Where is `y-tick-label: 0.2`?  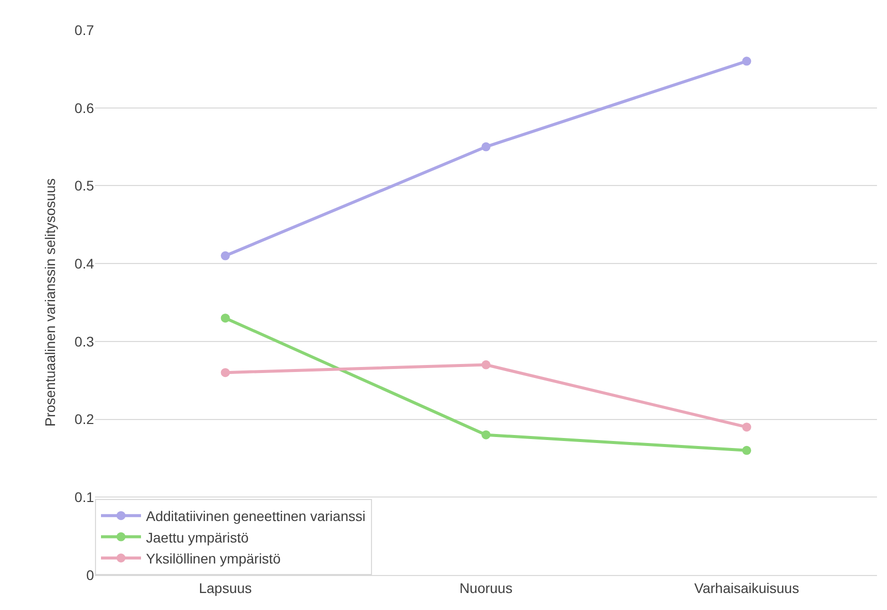 y-tick-label: 0.2 is located at coordinates (84, 419).